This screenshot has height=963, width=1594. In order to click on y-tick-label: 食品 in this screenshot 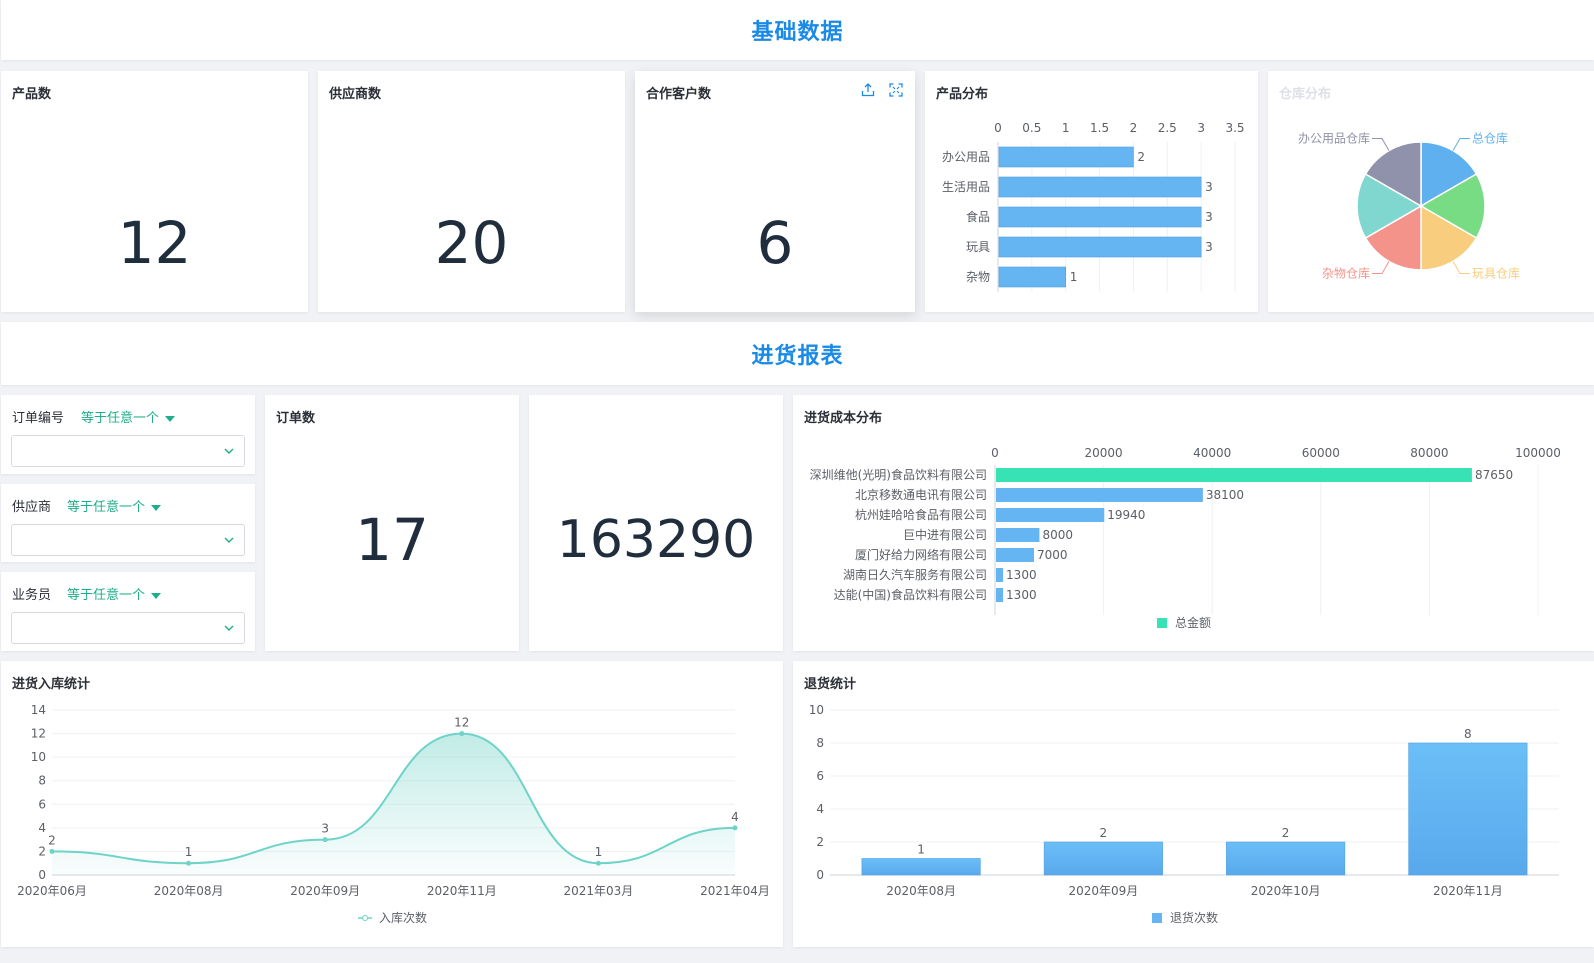, I will do `click(978, 216)`.